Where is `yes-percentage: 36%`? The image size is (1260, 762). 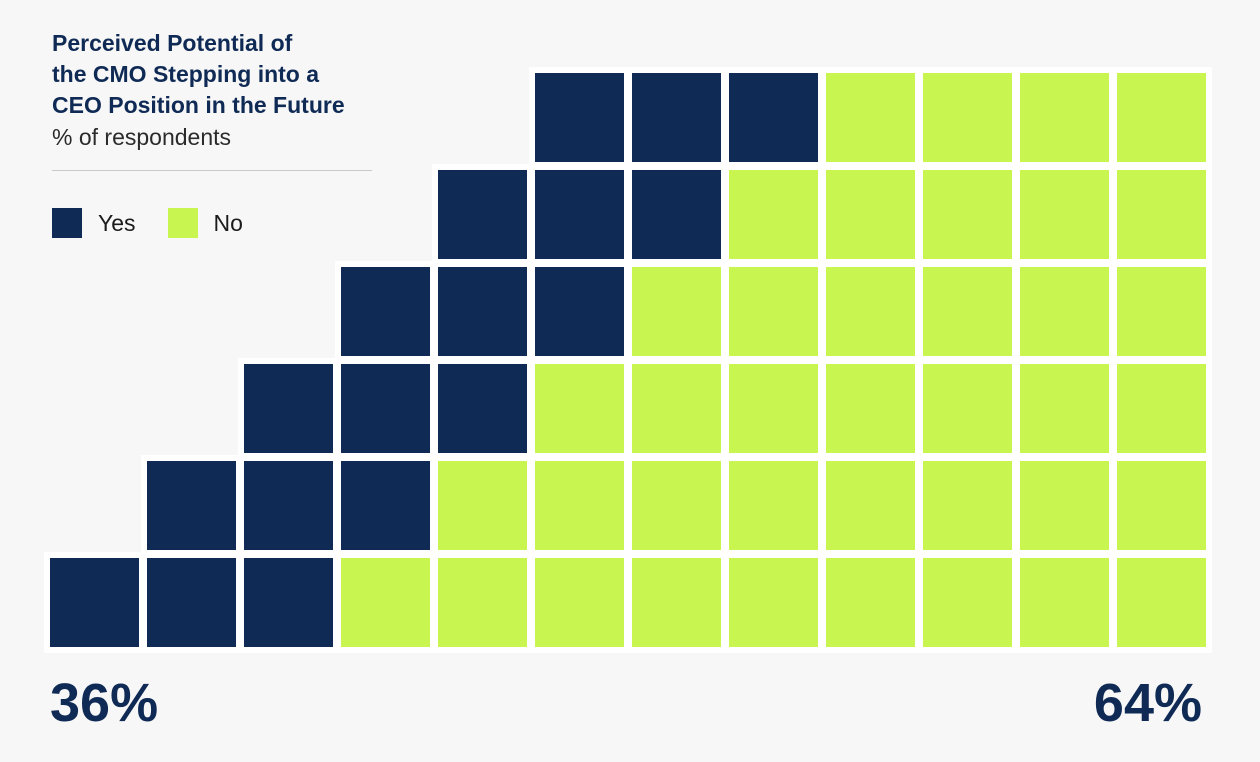 yes-percentage: 36% is located at coordinates (104, 703).